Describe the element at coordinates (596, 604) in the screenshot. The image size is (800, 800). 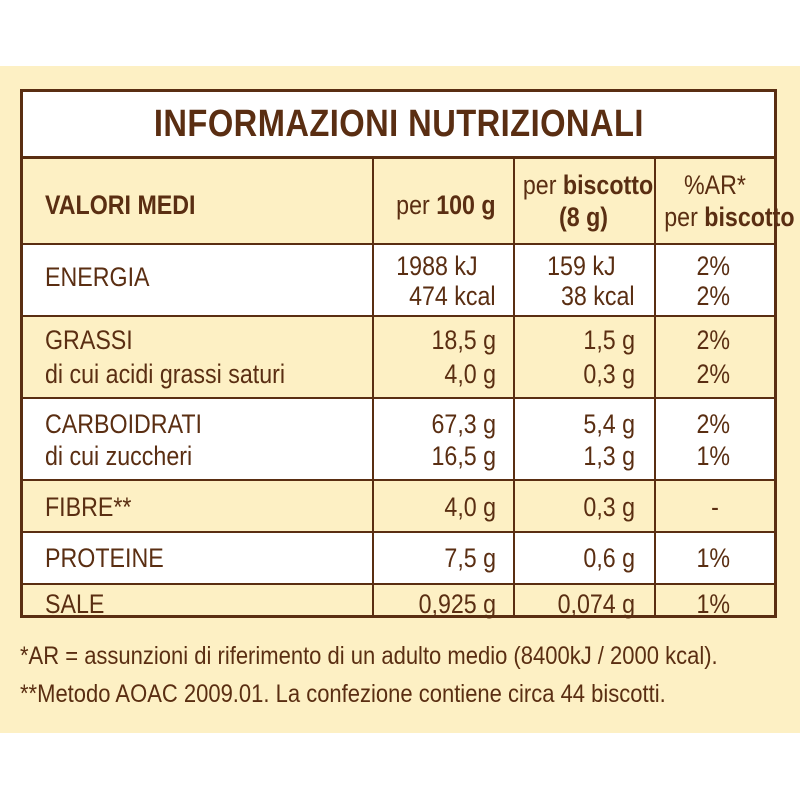
I see `value: 0,074 g` at that location.